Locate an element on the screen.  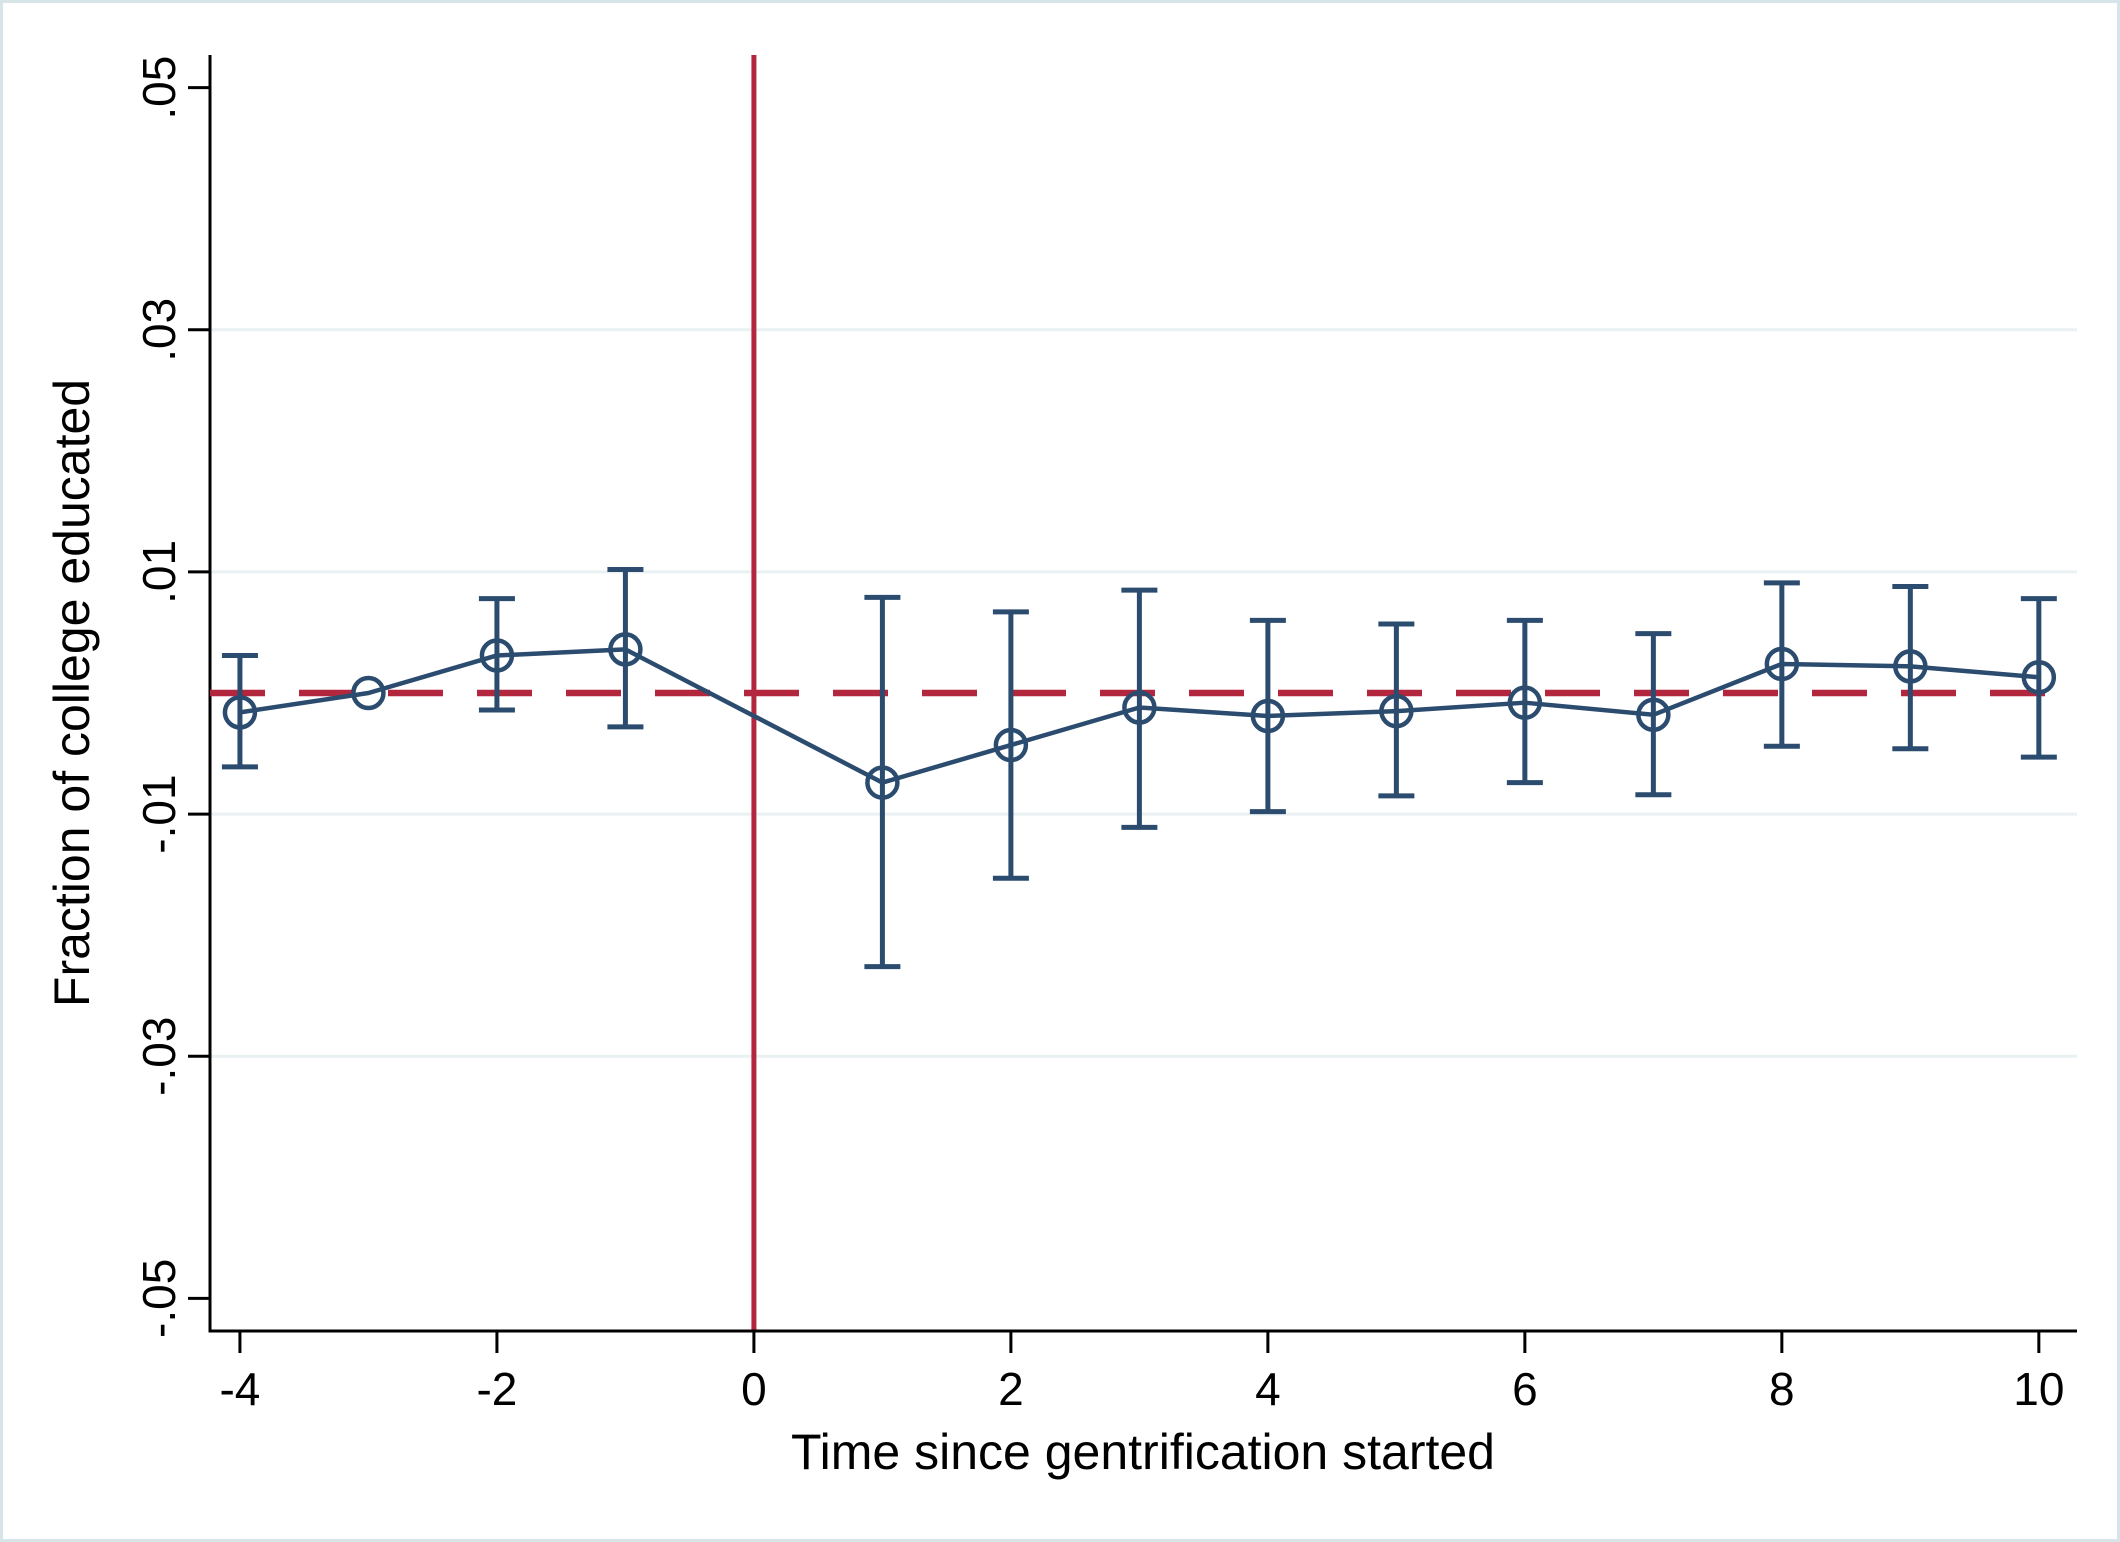
x-tick-label: 2 is located at coordinates (1011, 1389).